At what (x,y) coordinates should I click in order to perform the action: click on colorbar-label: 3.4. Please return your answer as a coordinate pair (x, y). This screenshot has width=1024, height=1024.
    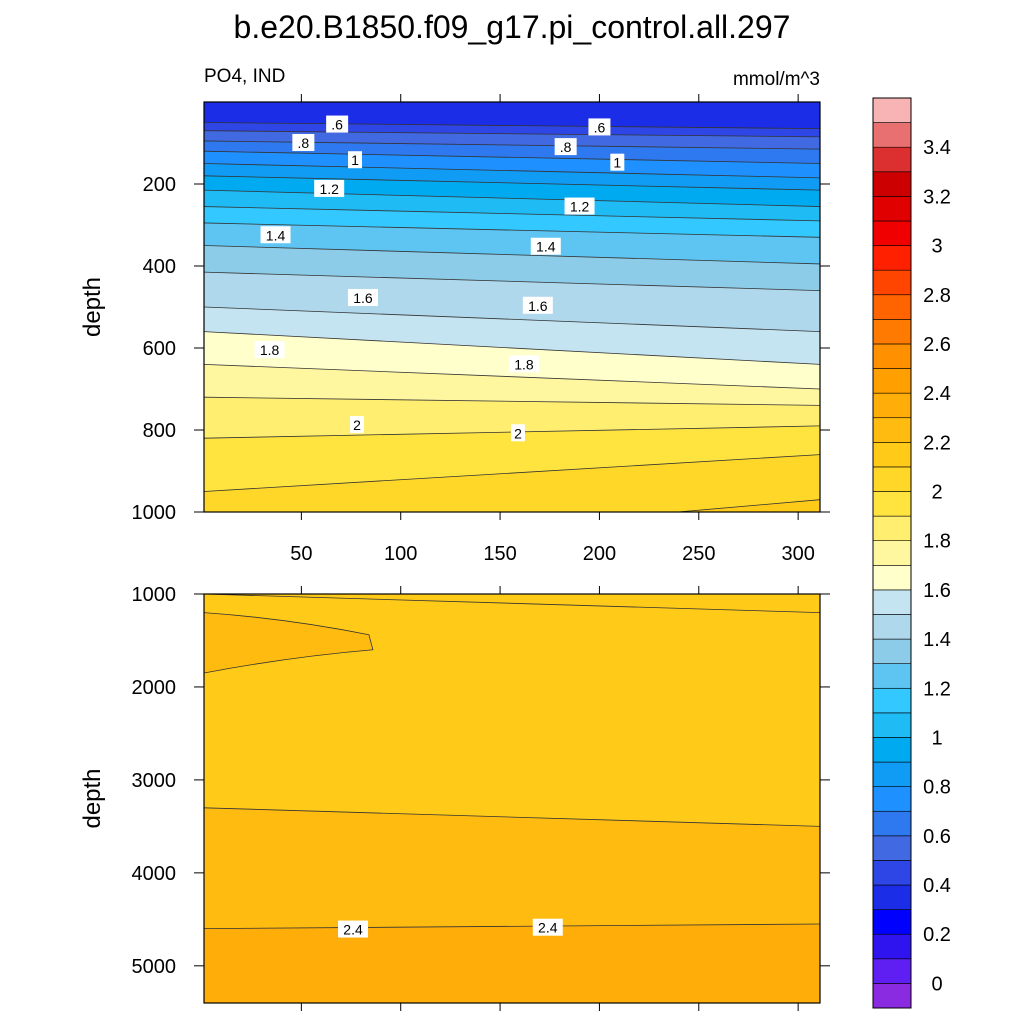
    Looking at the image, I should click on (937, 148).